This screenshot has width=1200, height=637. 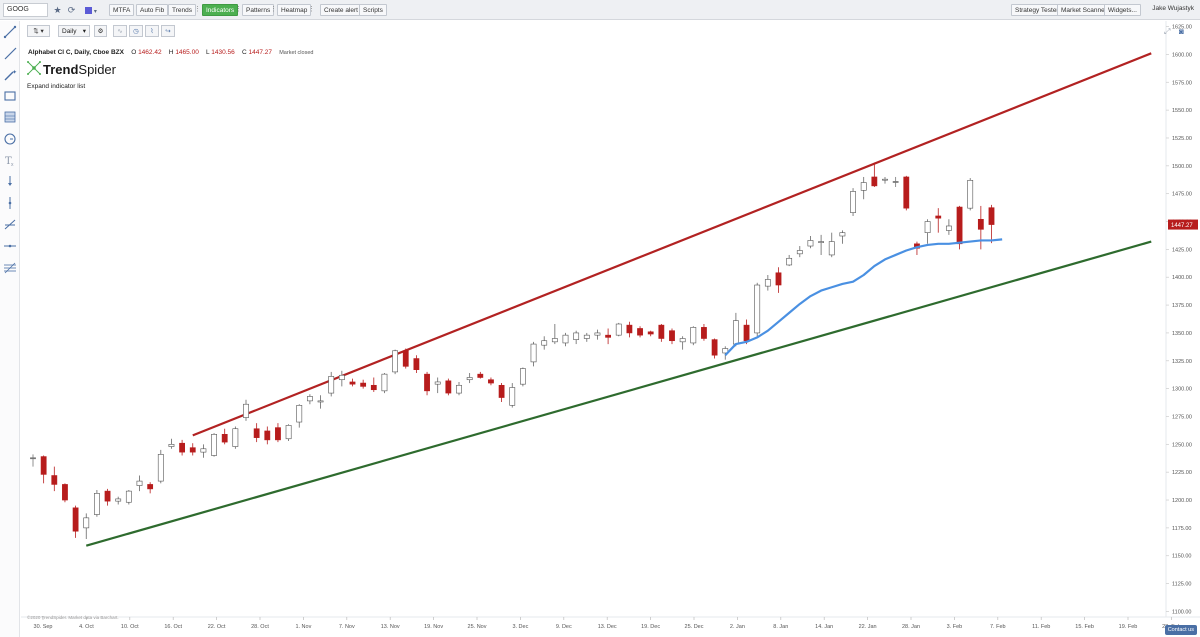 I want to click on price-tick-label: 1550.00, so click(x=1182, y=111).